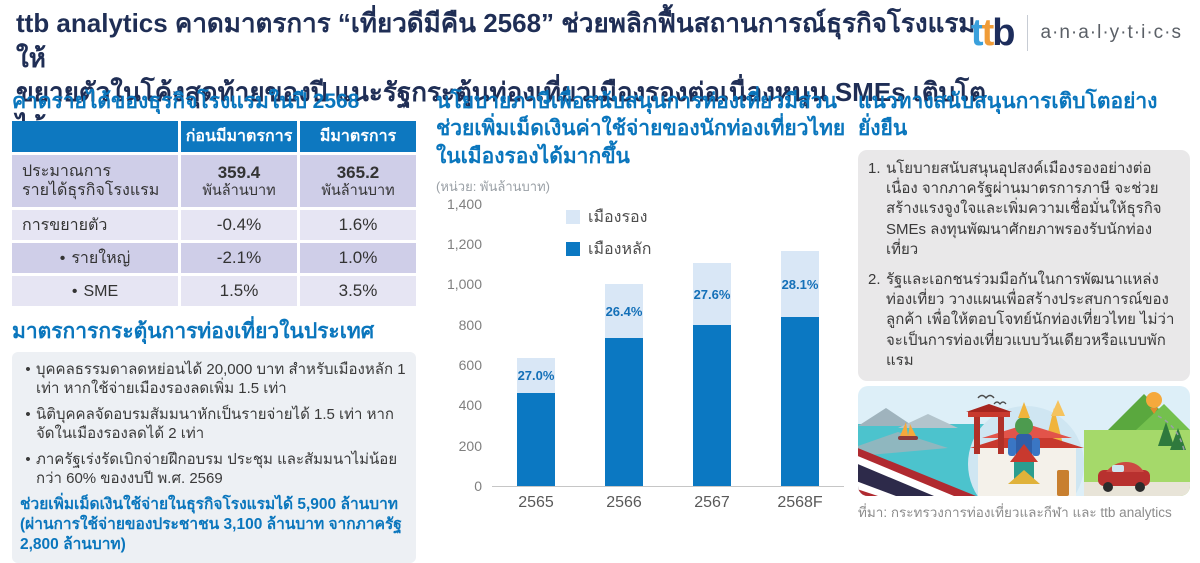  What do you see at coordinates (193, 332) in the screenshot?
I see `measures-title: มาตรการกระตุ้นการท่องเที่ยวในประเทศ` at bounding box center [193, 332].